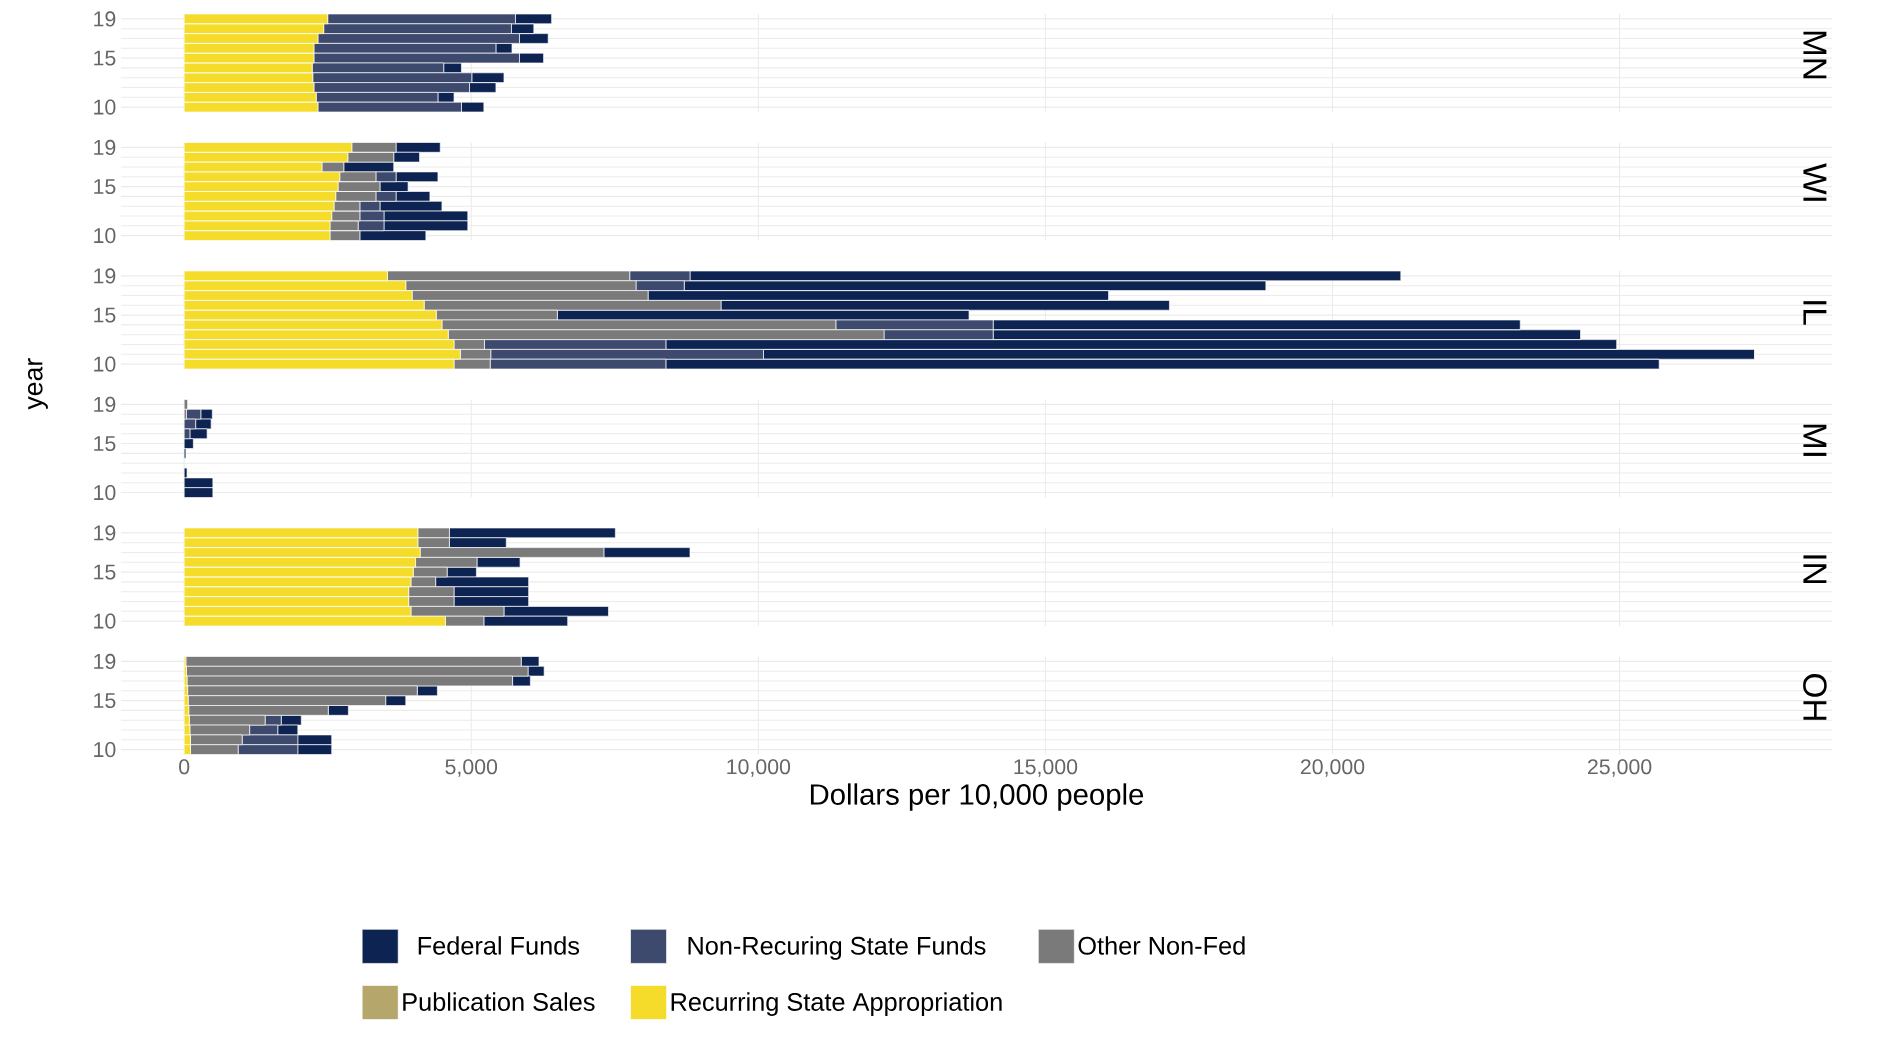  What do you see at coordinates (1815, 697) in the screenshot?
I see `text: OH` at bounding box center [1815, 697].